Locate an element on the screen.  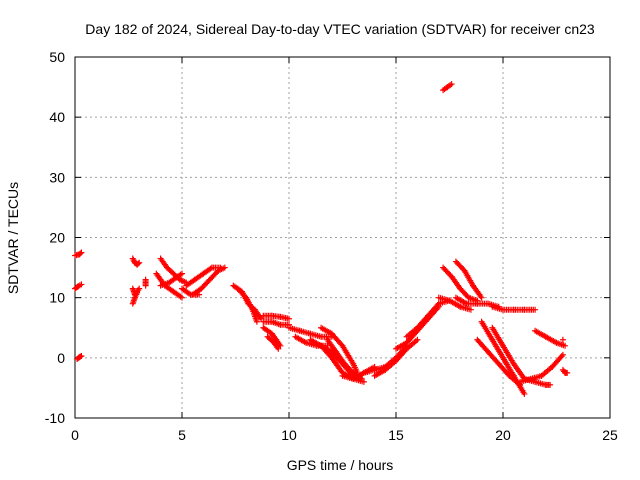
y-tick-label: 50 is located at coordinates (57, 57).